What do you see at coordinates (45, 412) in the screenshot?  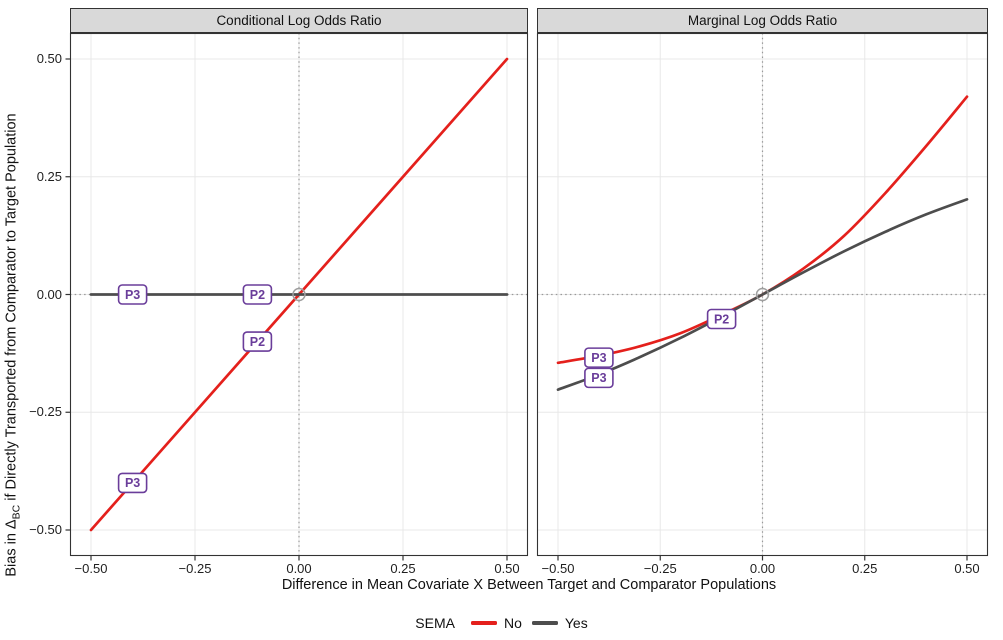 I see `y-tick-label: −0.25` at bounding box center [45, 412].